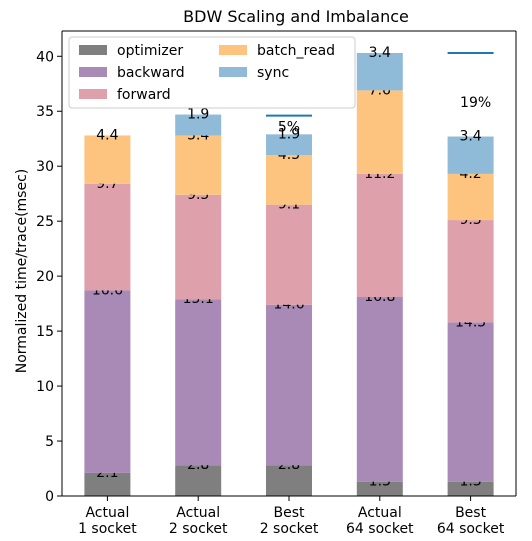 Image resolution: width=532 pixels, height=541 pixels. Describe the element at coordinates (296, 51) in the screenshot. I see `legend-label-batch_read: batch_read` at that location.